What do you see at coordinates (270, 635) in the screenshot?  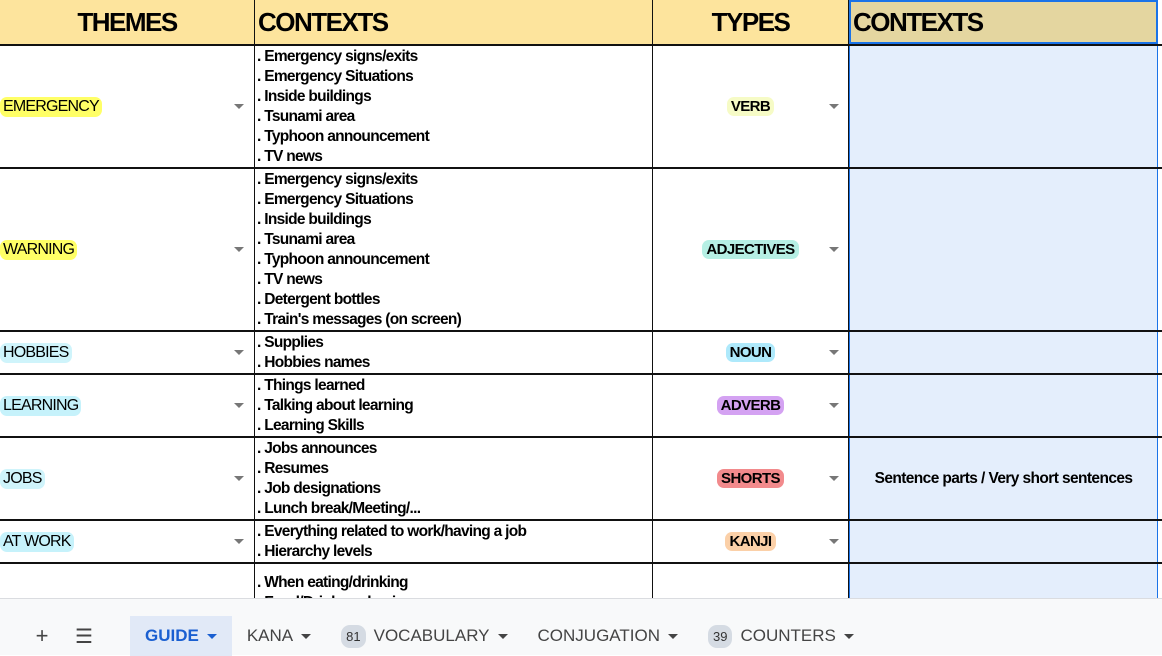 I see `tab-label: KANA` at bounding box center [270, 635].